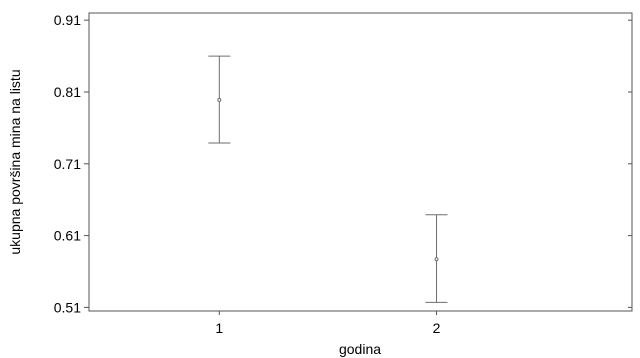 This screenshot has width=640, height=358. What do you see at coordinates (67, 307) in the screenshot?
I see `y-tick-label: 0.51` at bounding box center [67, 307].